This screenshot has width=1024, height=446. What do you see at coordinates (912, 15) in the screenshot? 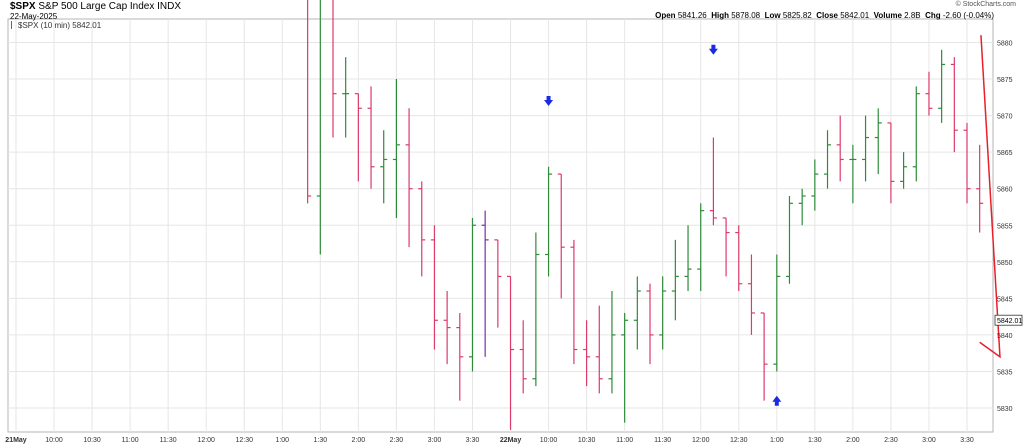
I see `volume-value: 2.8B` at bounding box center [912, 15].